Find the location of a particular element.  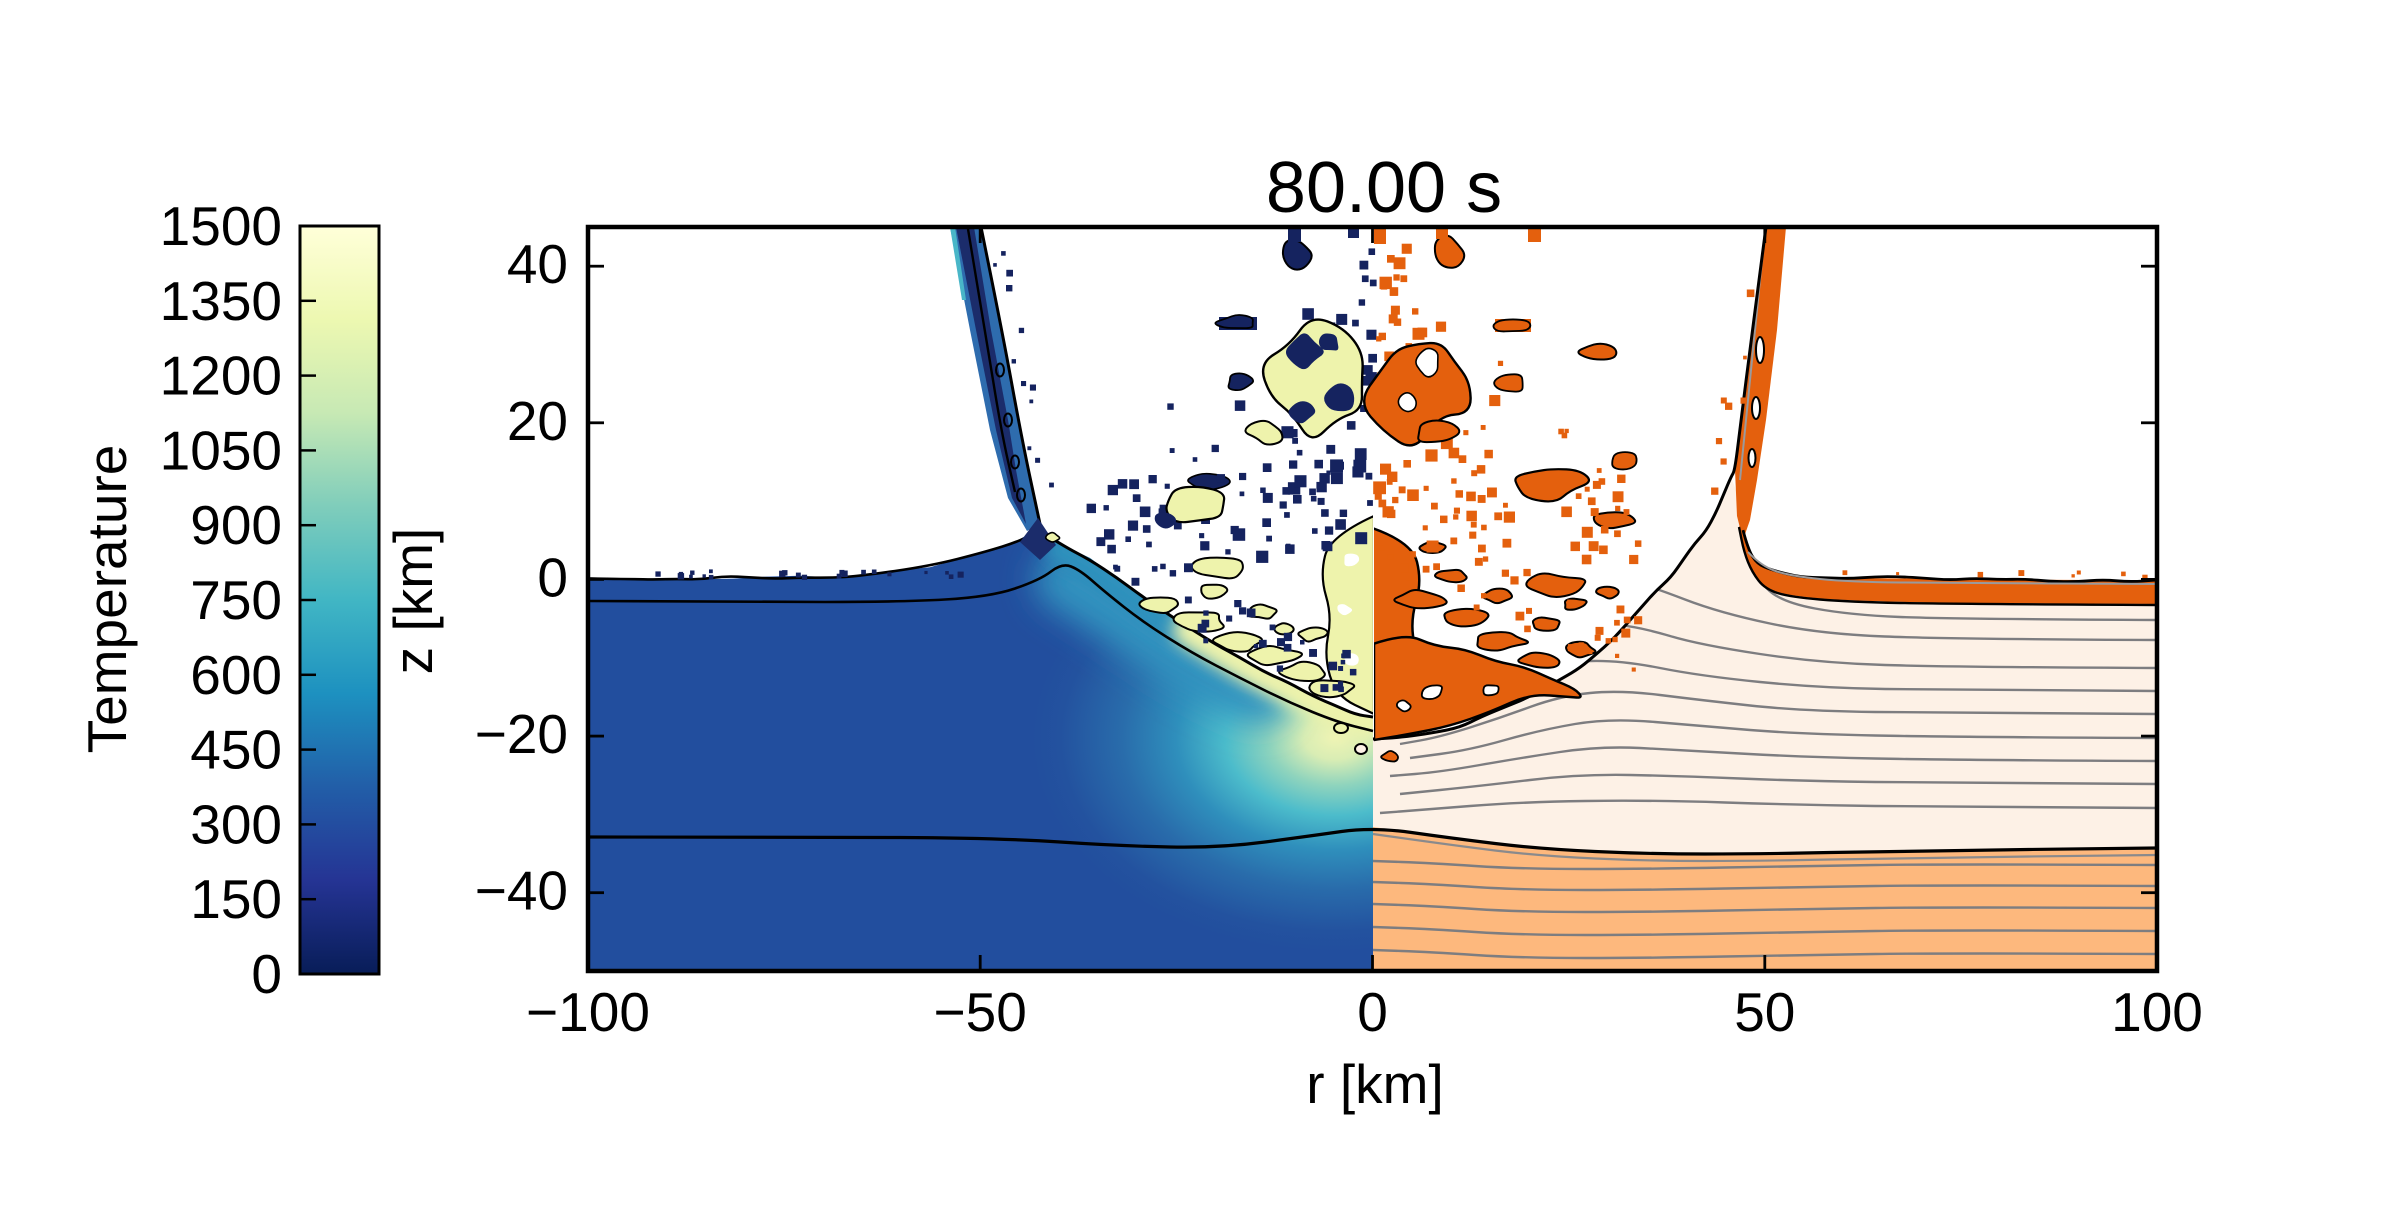

svg-text: 50 is located at coordinates (1764, 1012).